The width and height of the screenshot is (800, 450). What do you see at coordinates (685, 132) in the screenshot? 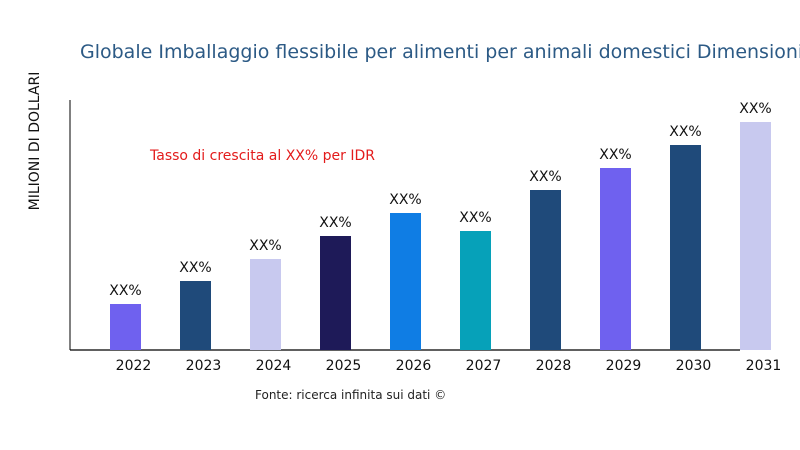
I see `data-label-2030: XX%` at bounding box center [685, 132].